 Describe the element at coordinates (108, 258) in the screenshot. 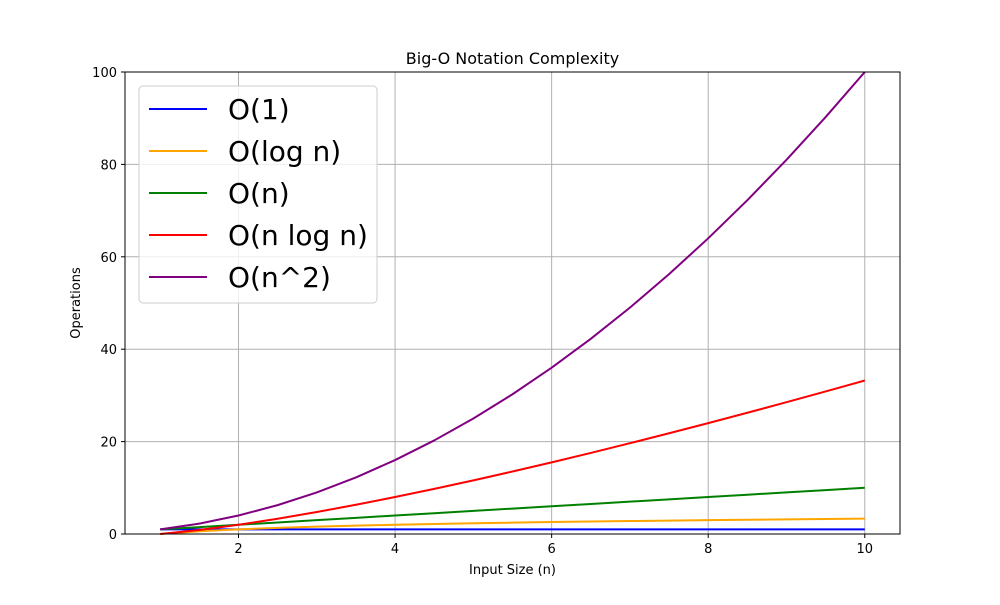

I see `y-tick-label: 60` at that location.